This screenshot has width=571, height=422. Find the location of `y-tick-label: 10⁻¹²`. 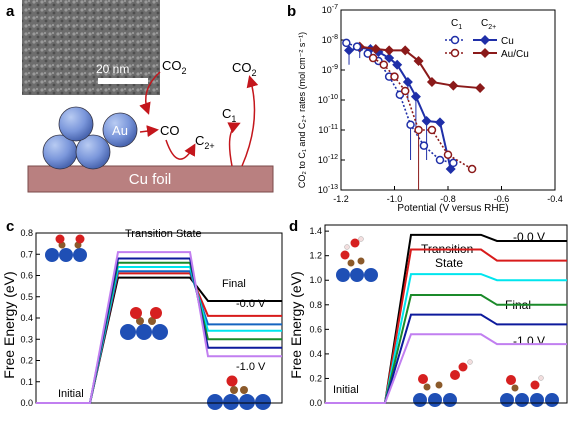

y-tick-label: 10⁻¹² is located at coordinates (328, 159).